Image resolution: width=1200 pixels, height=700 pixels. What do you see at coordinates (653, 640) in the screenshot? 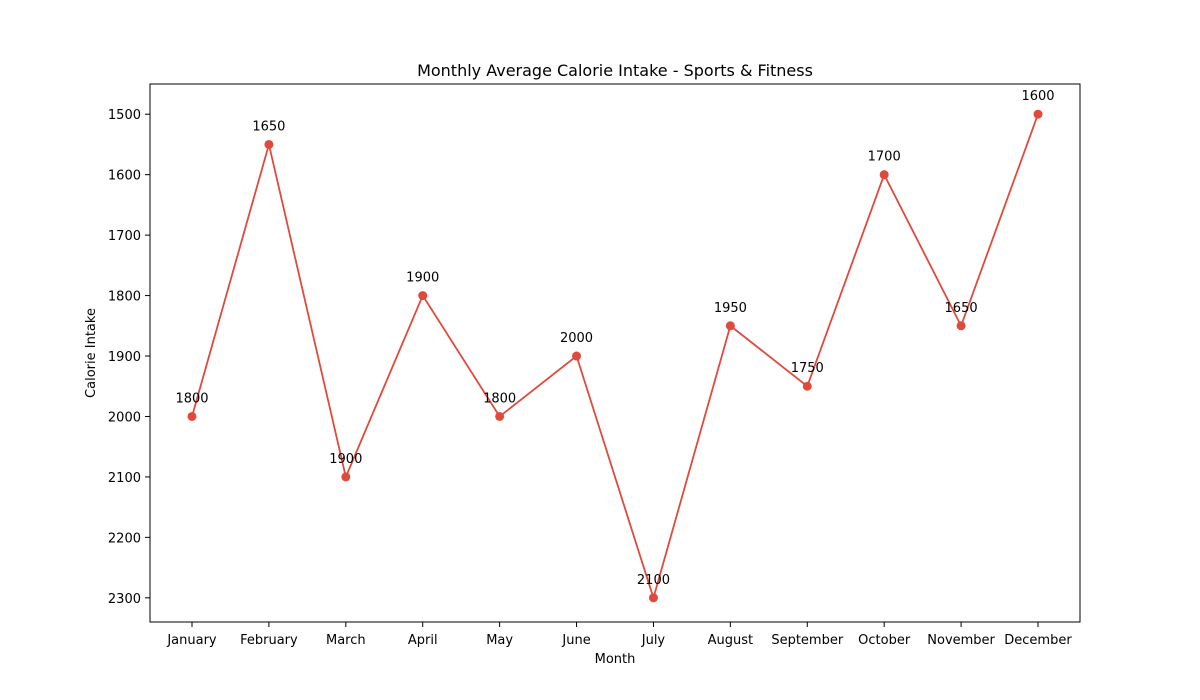
I see `x-tick-label: July` at bounding box center [653, 640].